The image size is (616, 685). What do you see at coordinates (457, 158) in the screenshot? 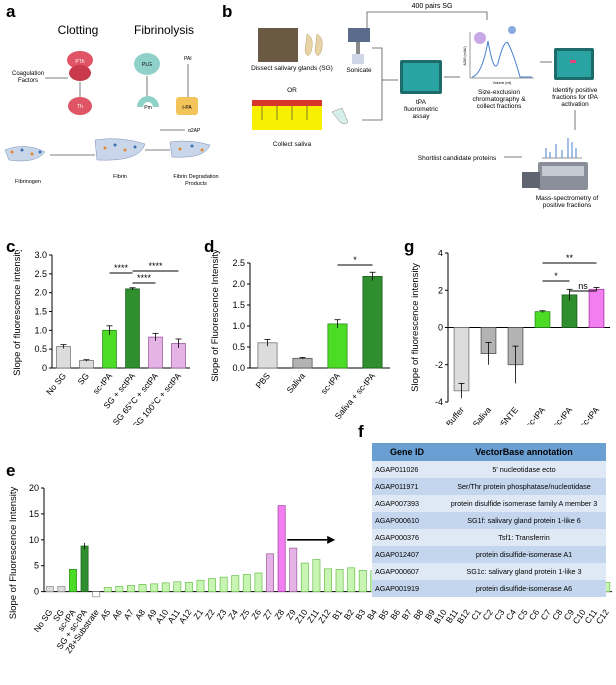
I see `shortlist-label: Shortlist candidate proteins` at bounding box center [457, 158].